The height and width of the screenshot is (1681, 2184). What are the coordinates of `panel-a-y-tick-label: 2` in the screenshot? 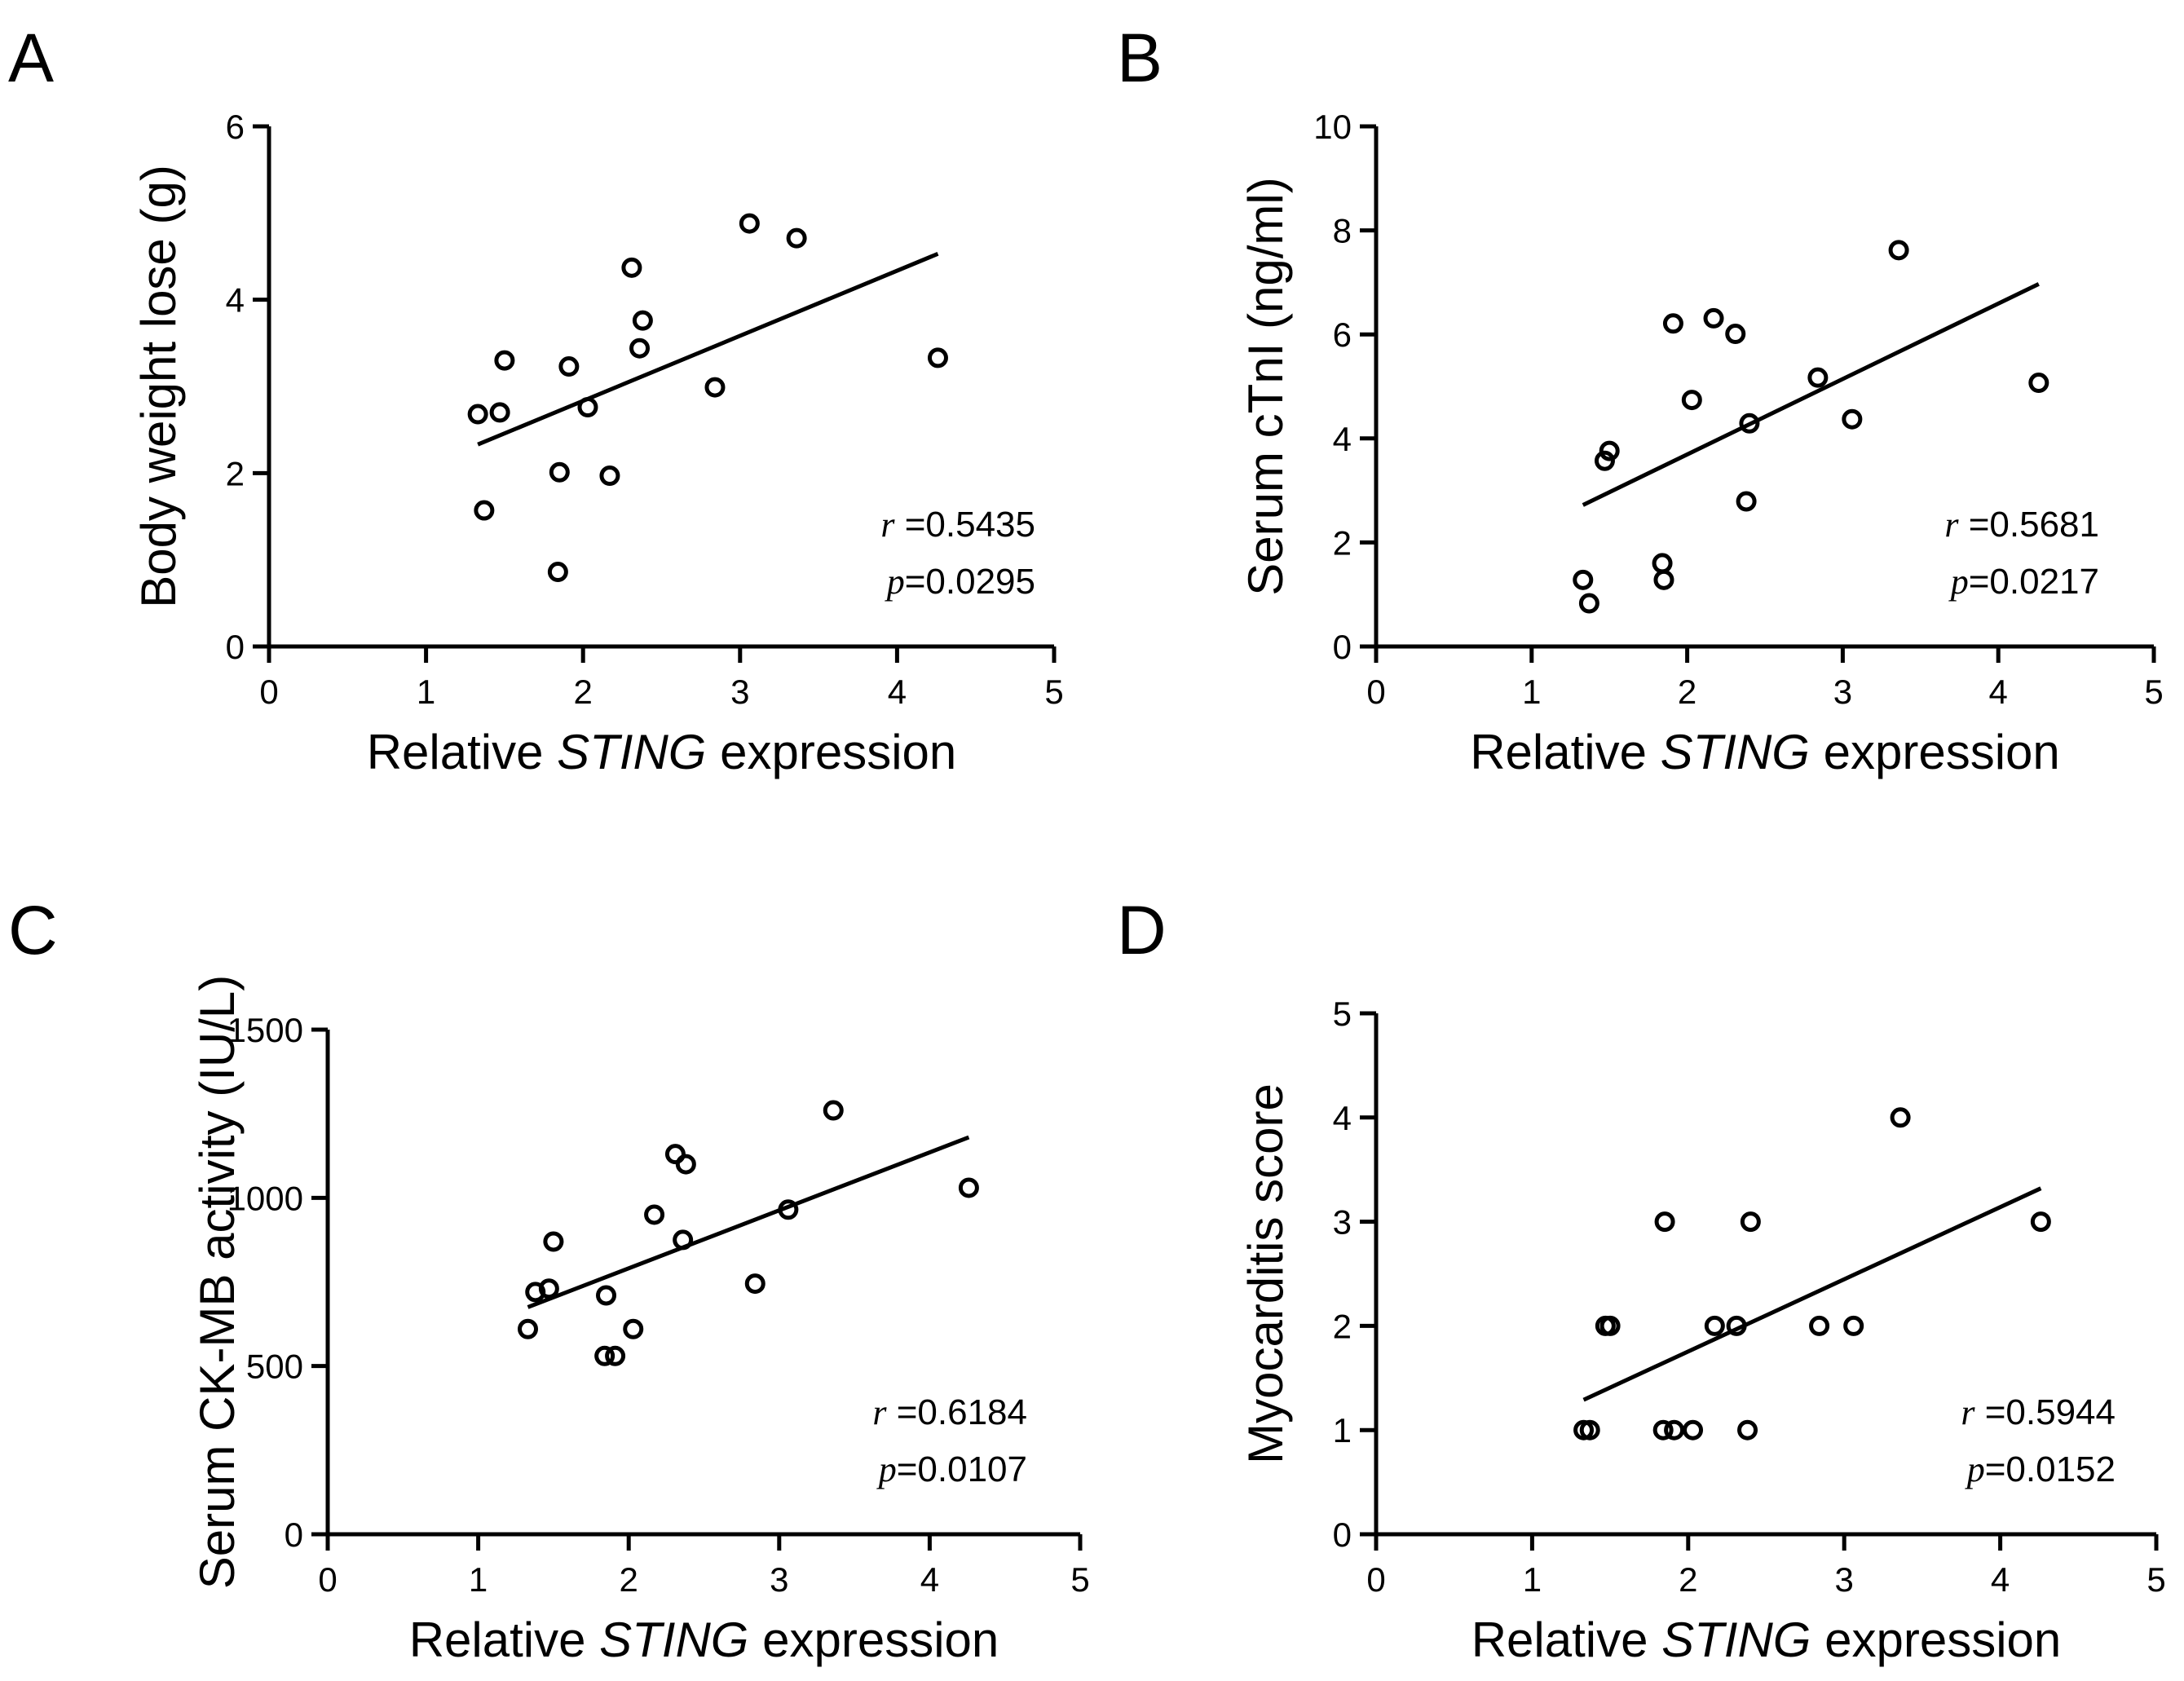 It's located at (236, 473).